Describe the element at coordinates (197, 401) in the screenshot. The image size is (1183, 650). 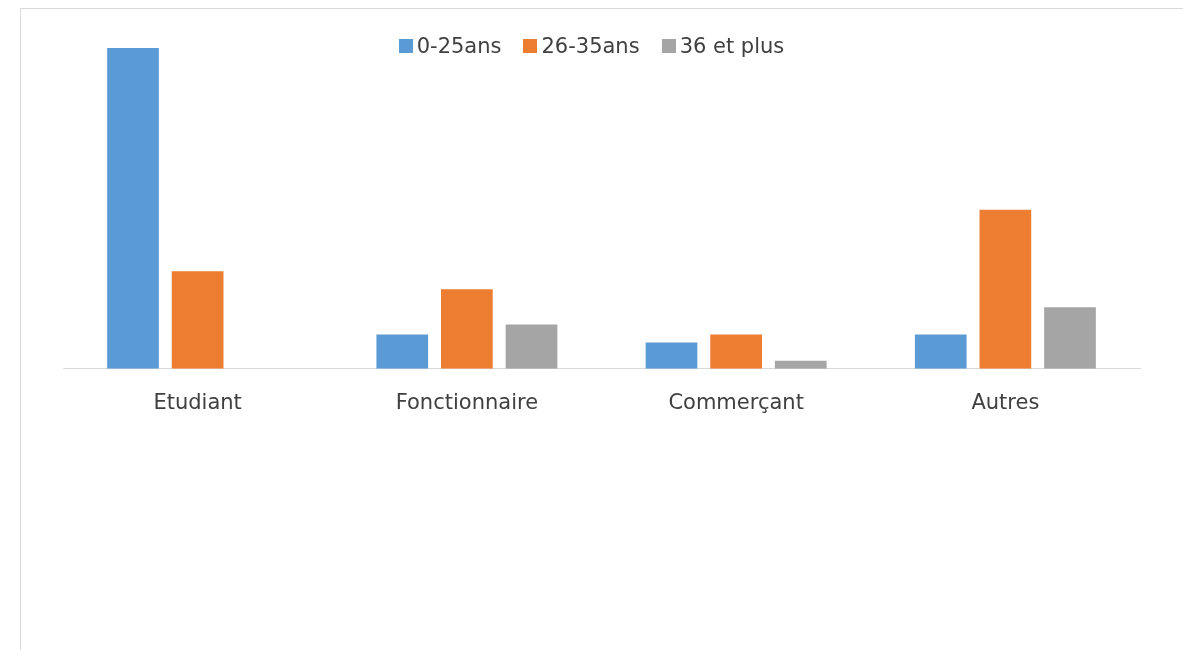
I see `x-tick-label: Etudiant` at that location.